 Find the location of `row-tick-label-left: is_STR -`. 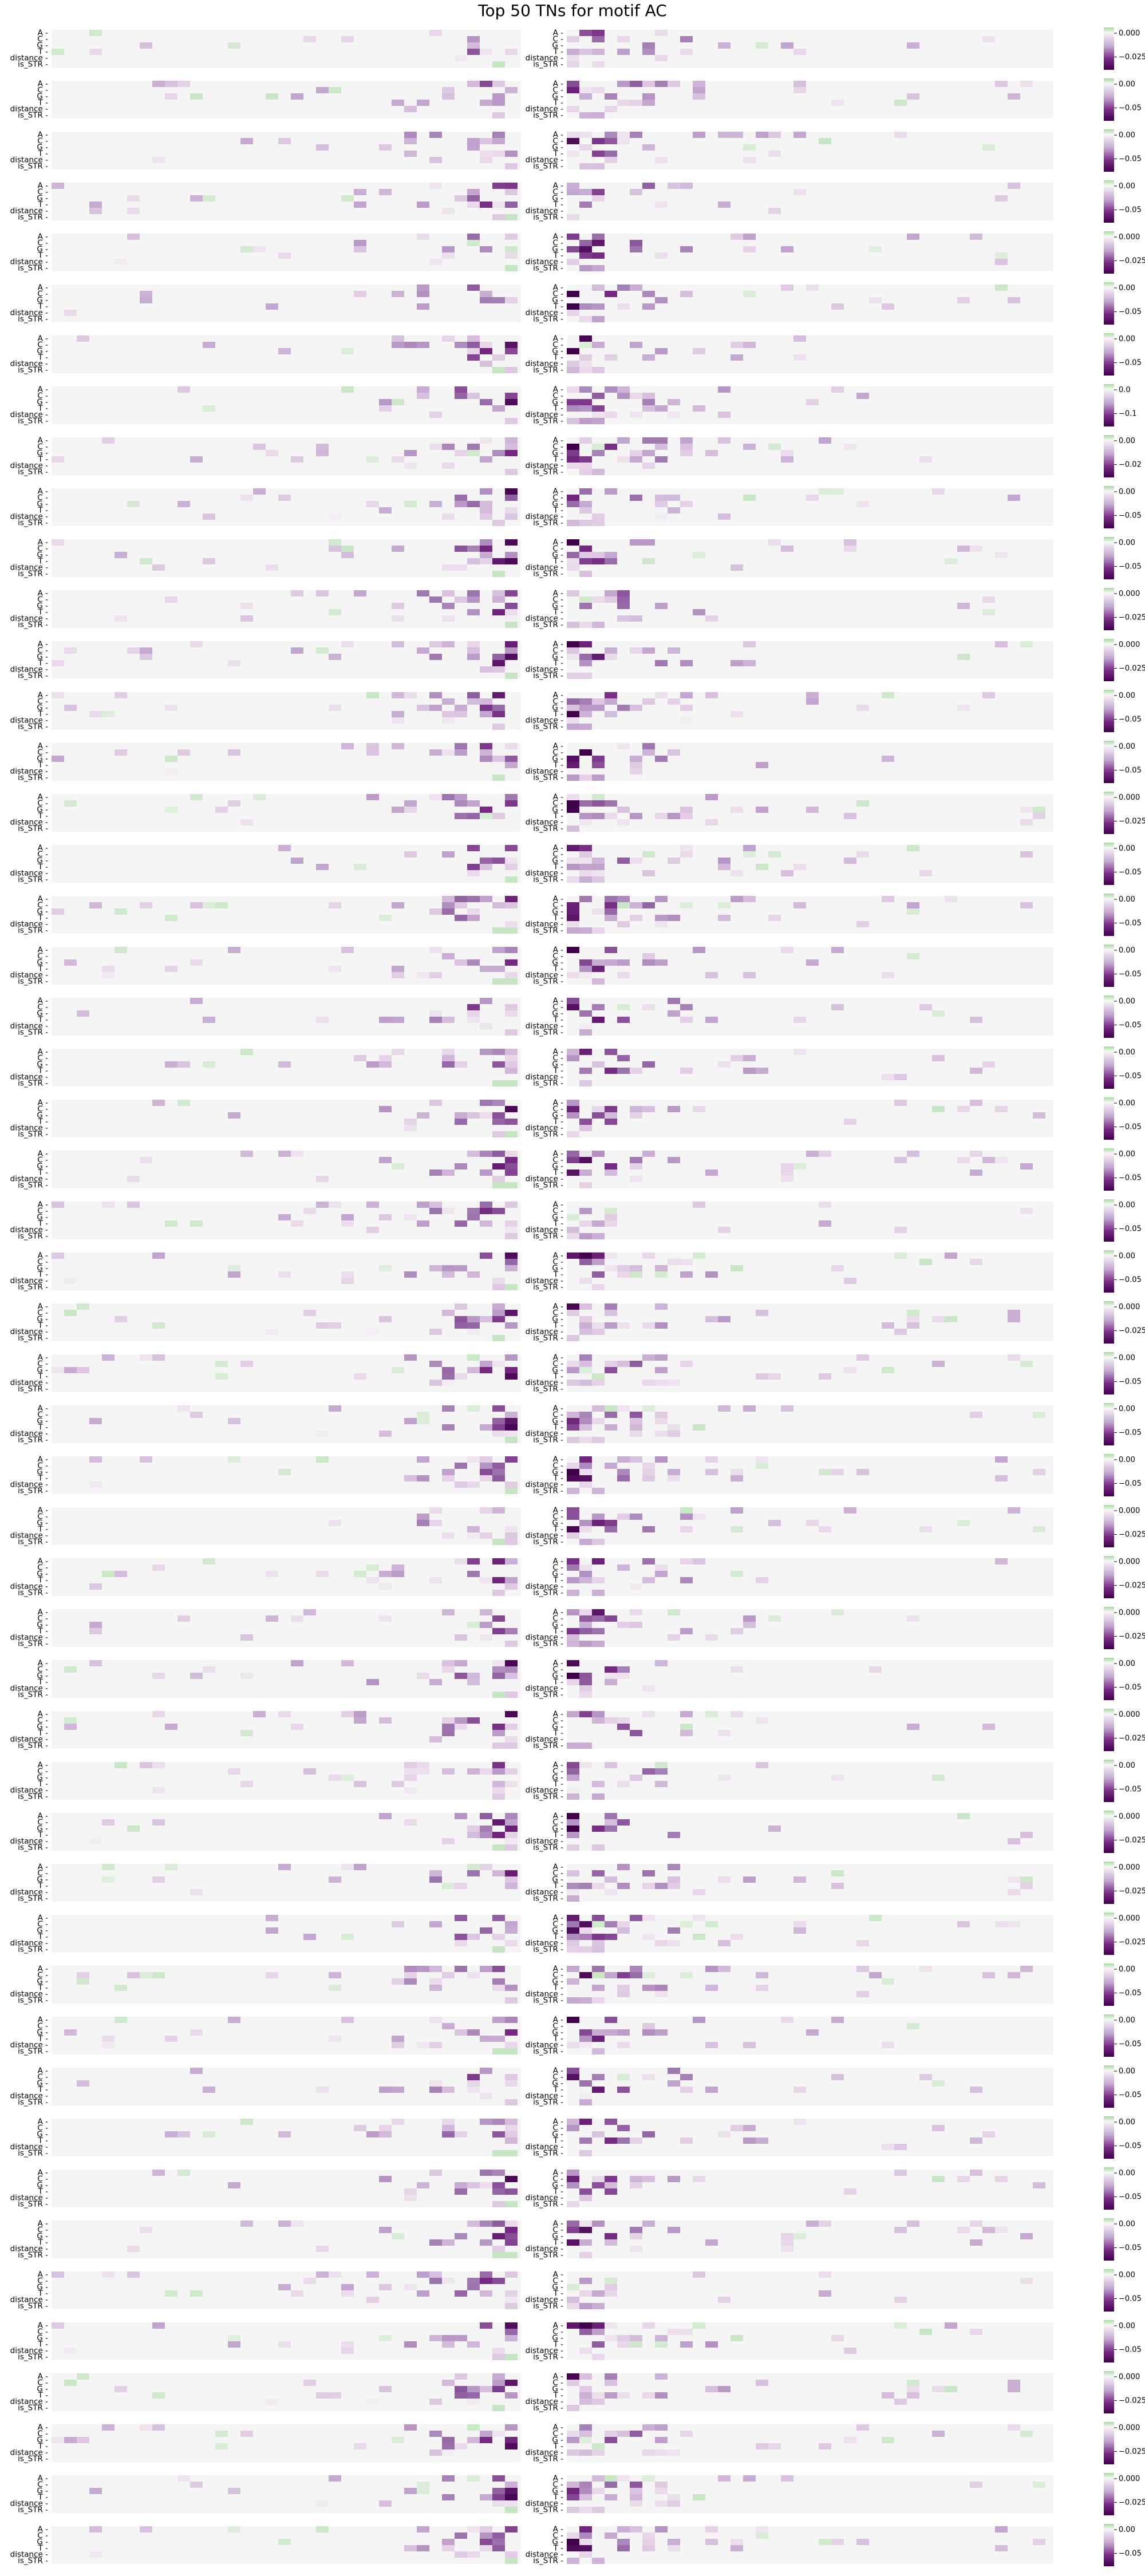

row-tick-label-left: is_STR - is located at coordinates (33, 1032).